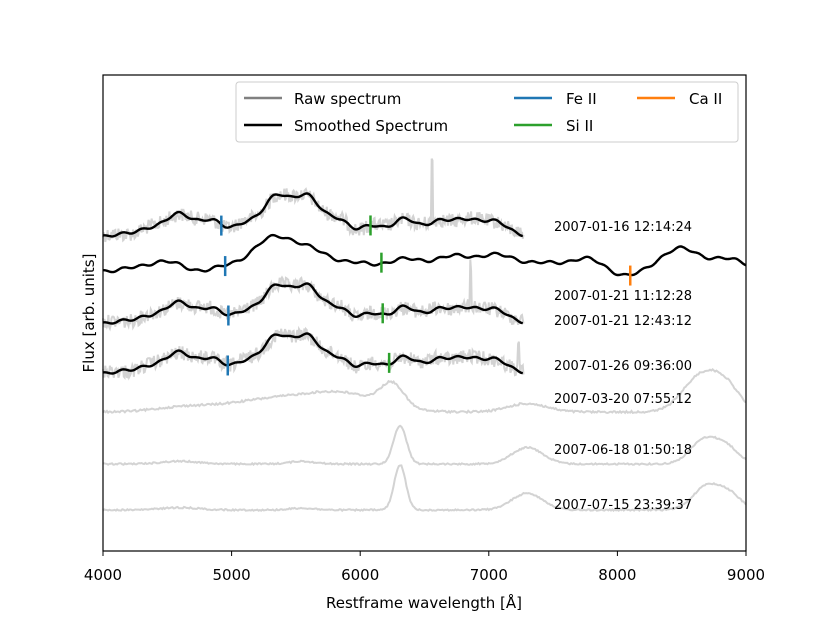 This screenshot has height=623, width=830. What do you see at coordinates (623, 296) in the screenshot?
I see `epoch-label: 2007-01-21 11:12:28` at bounding box center [623, 296].